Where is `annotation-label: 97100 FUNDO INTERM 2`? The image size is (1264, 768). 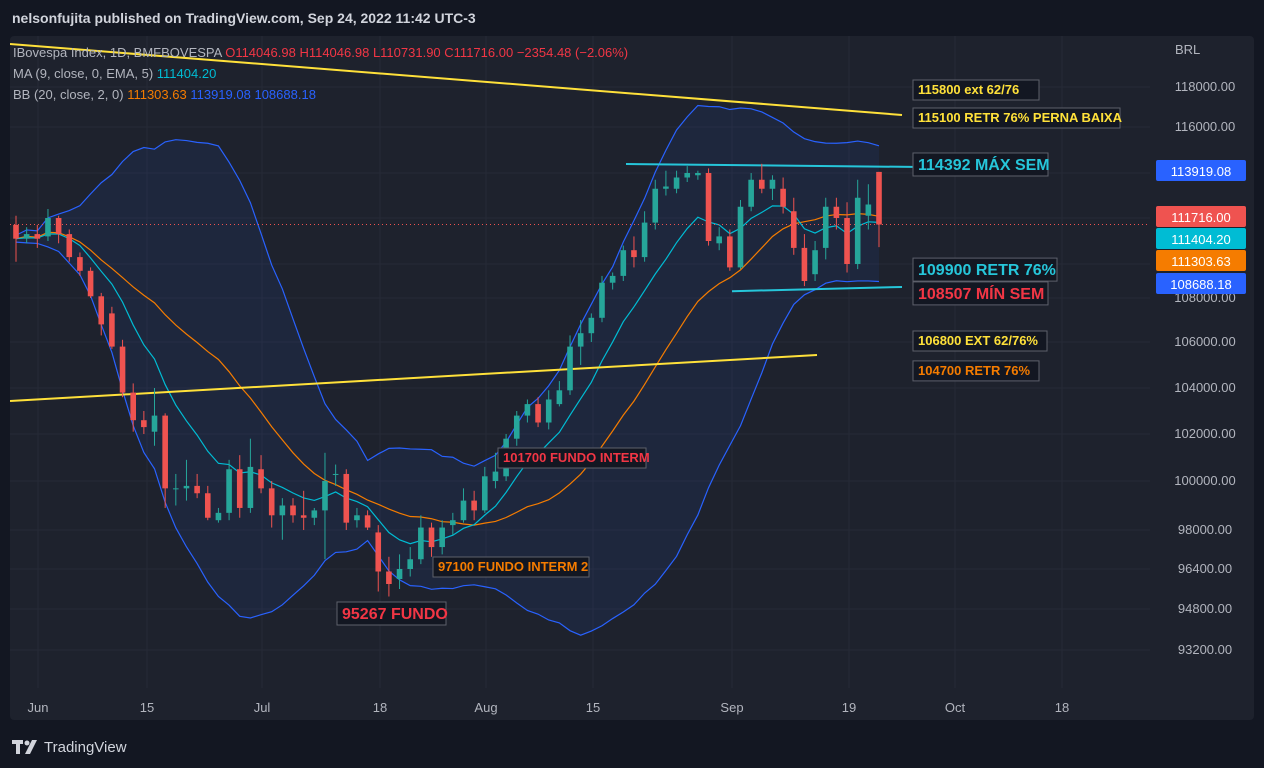
annotation-label: 97100 FUNDO INTERM 2 is located at coordinates (513, 566).